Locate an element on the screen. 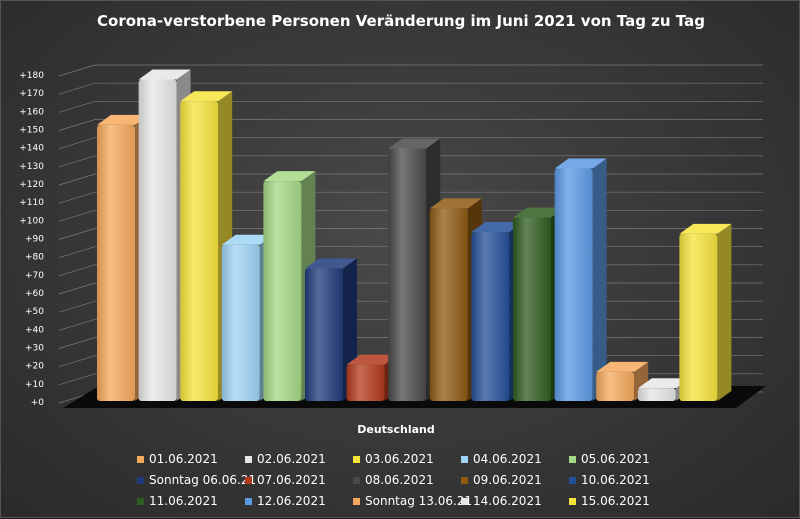 This screenshot has width=800, height=519. legend-item: 14.06.2021 is located at coordinates (501, 501).